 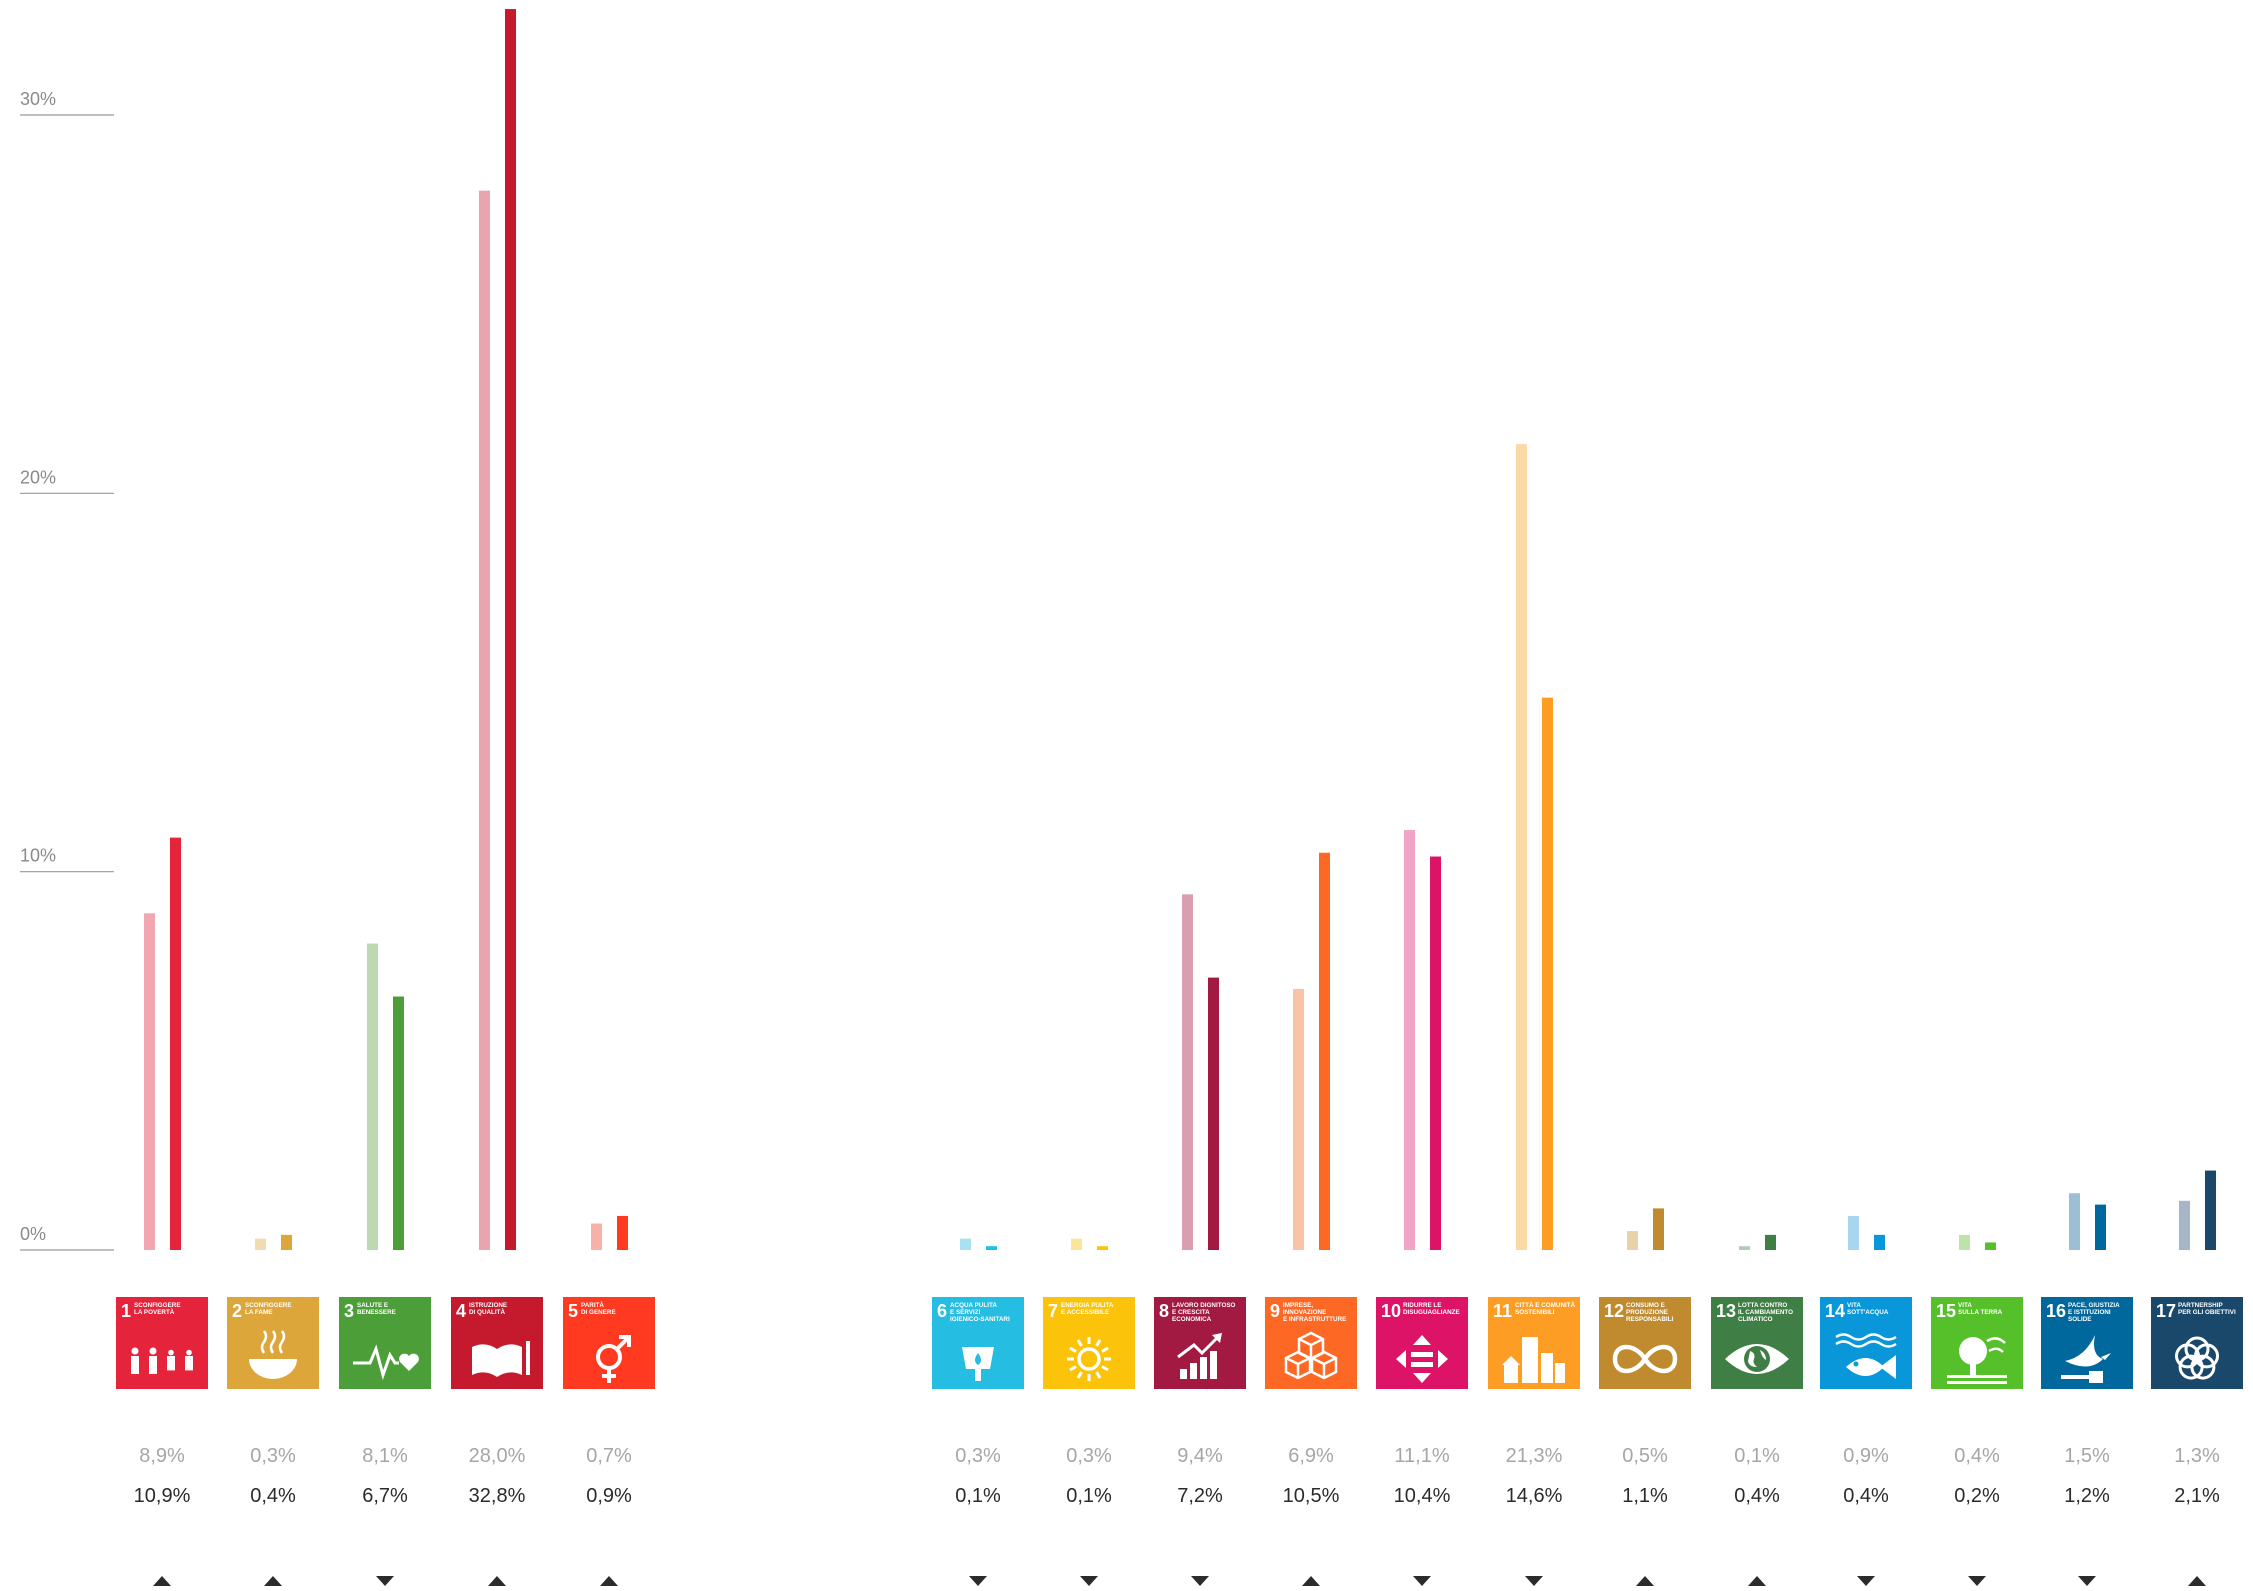 What do you see at coordinates (376, 1312) in the screenshot?
I see `sdg-title-line: BENESSERE` at bounding box center [376, 1312].